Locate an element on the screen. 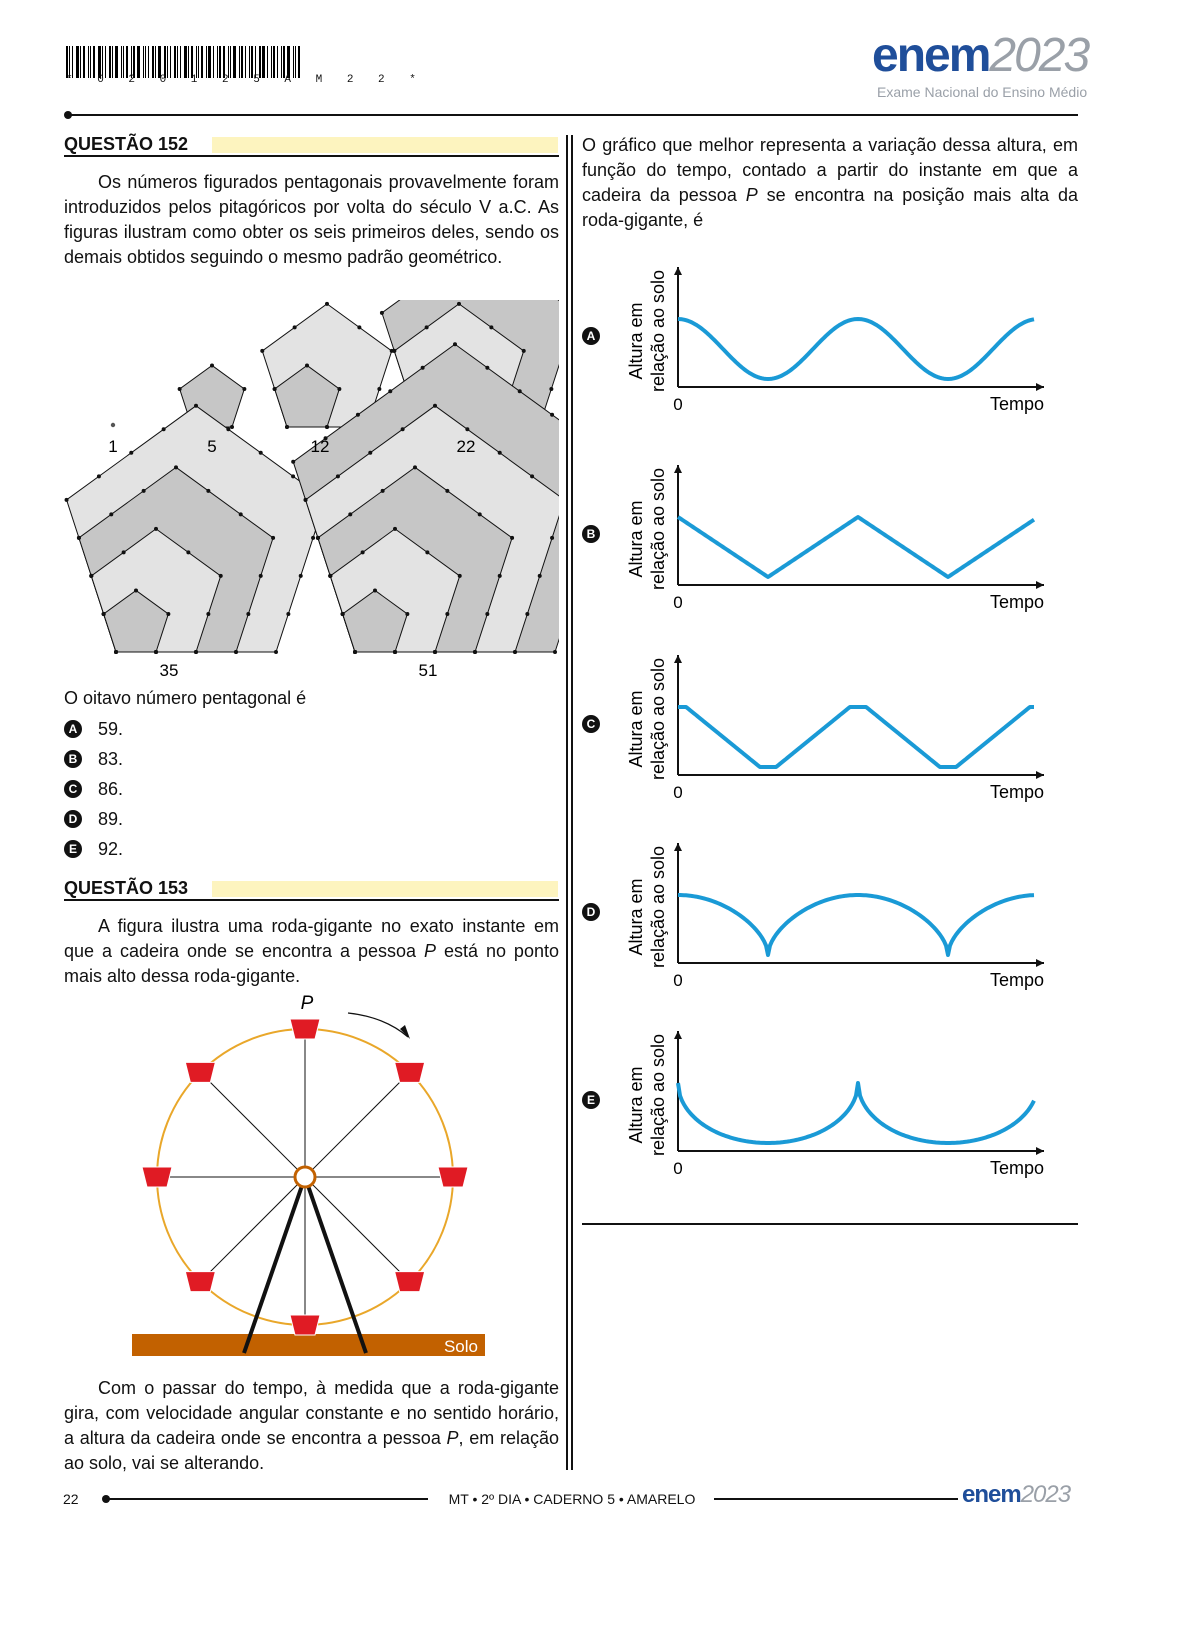  logo-word: enem is located at coordinates (931, 55).